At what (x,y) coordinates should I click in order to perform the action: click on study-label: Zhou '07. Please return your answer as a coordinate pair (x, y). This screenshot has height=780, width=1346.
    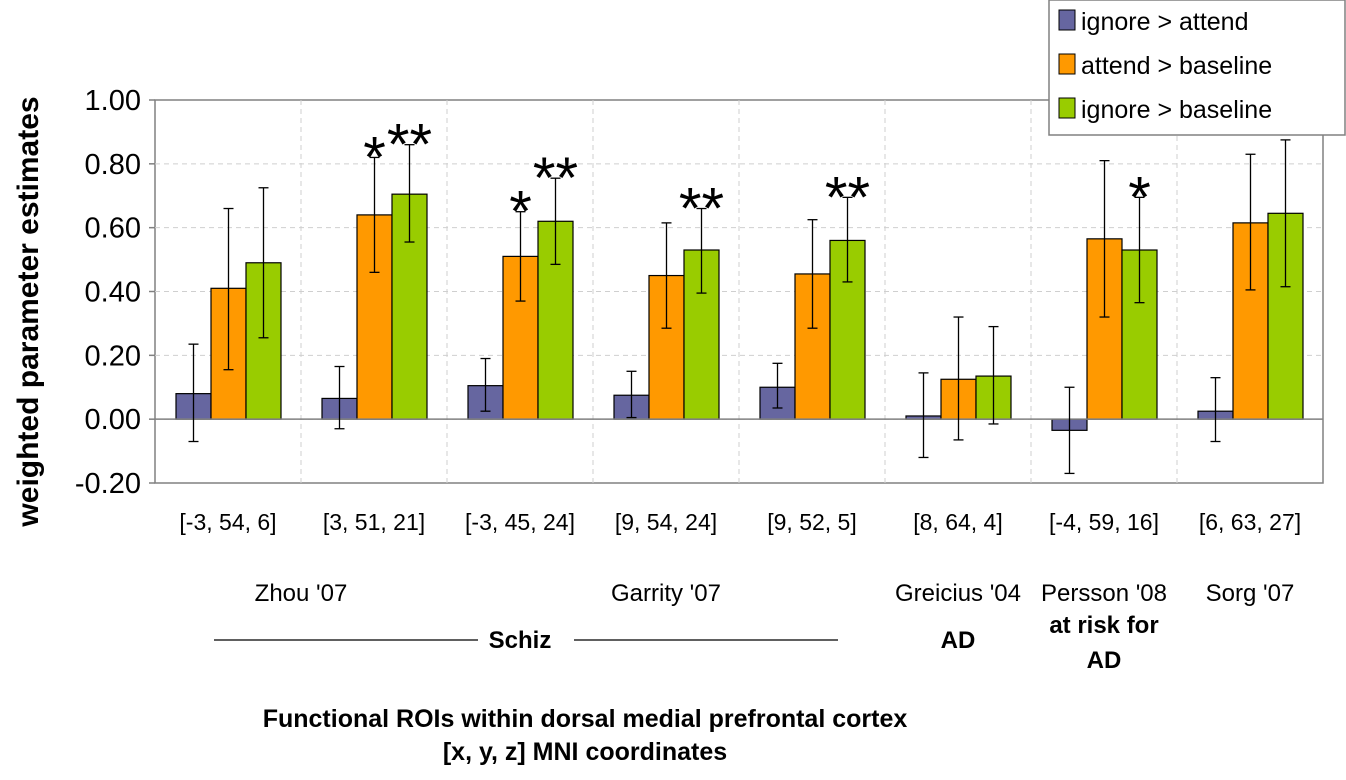
    Looking at the image, I should click on (301, 593).